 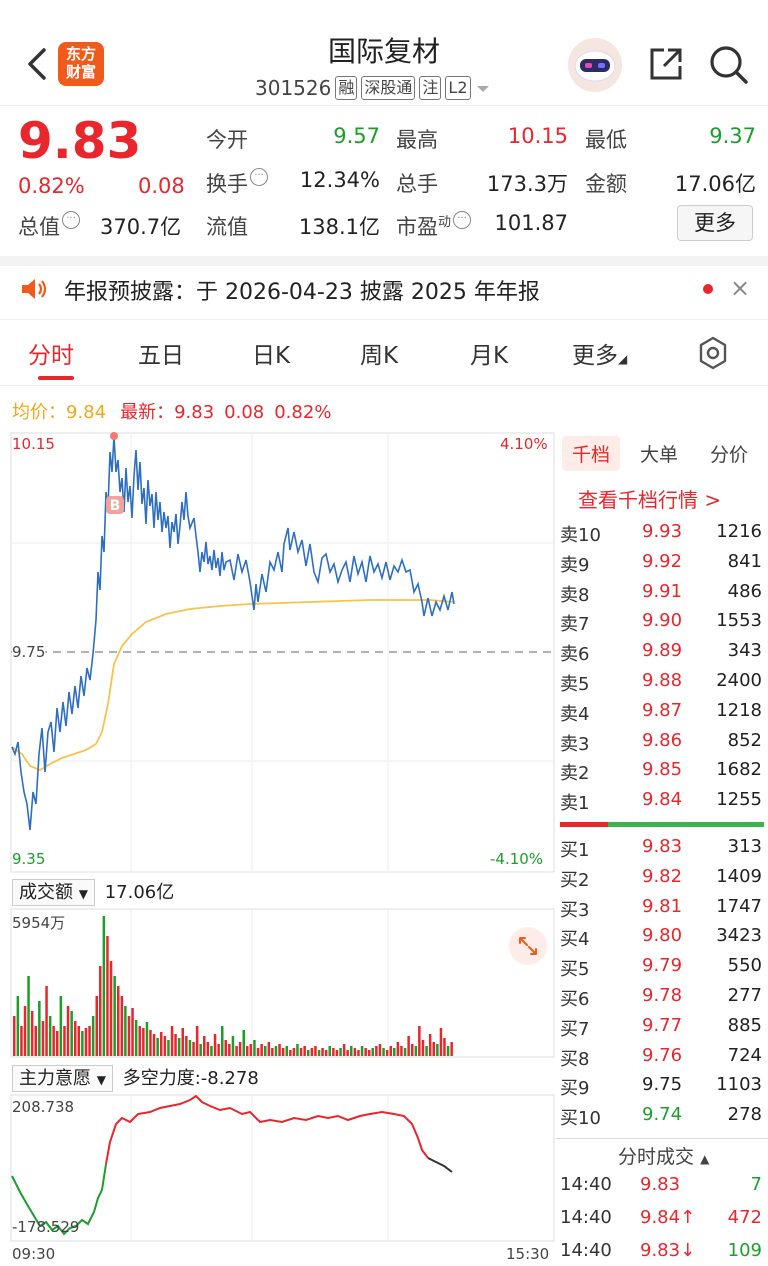 I want to click on level-price: 9.75, so click(x=662, y=1085).